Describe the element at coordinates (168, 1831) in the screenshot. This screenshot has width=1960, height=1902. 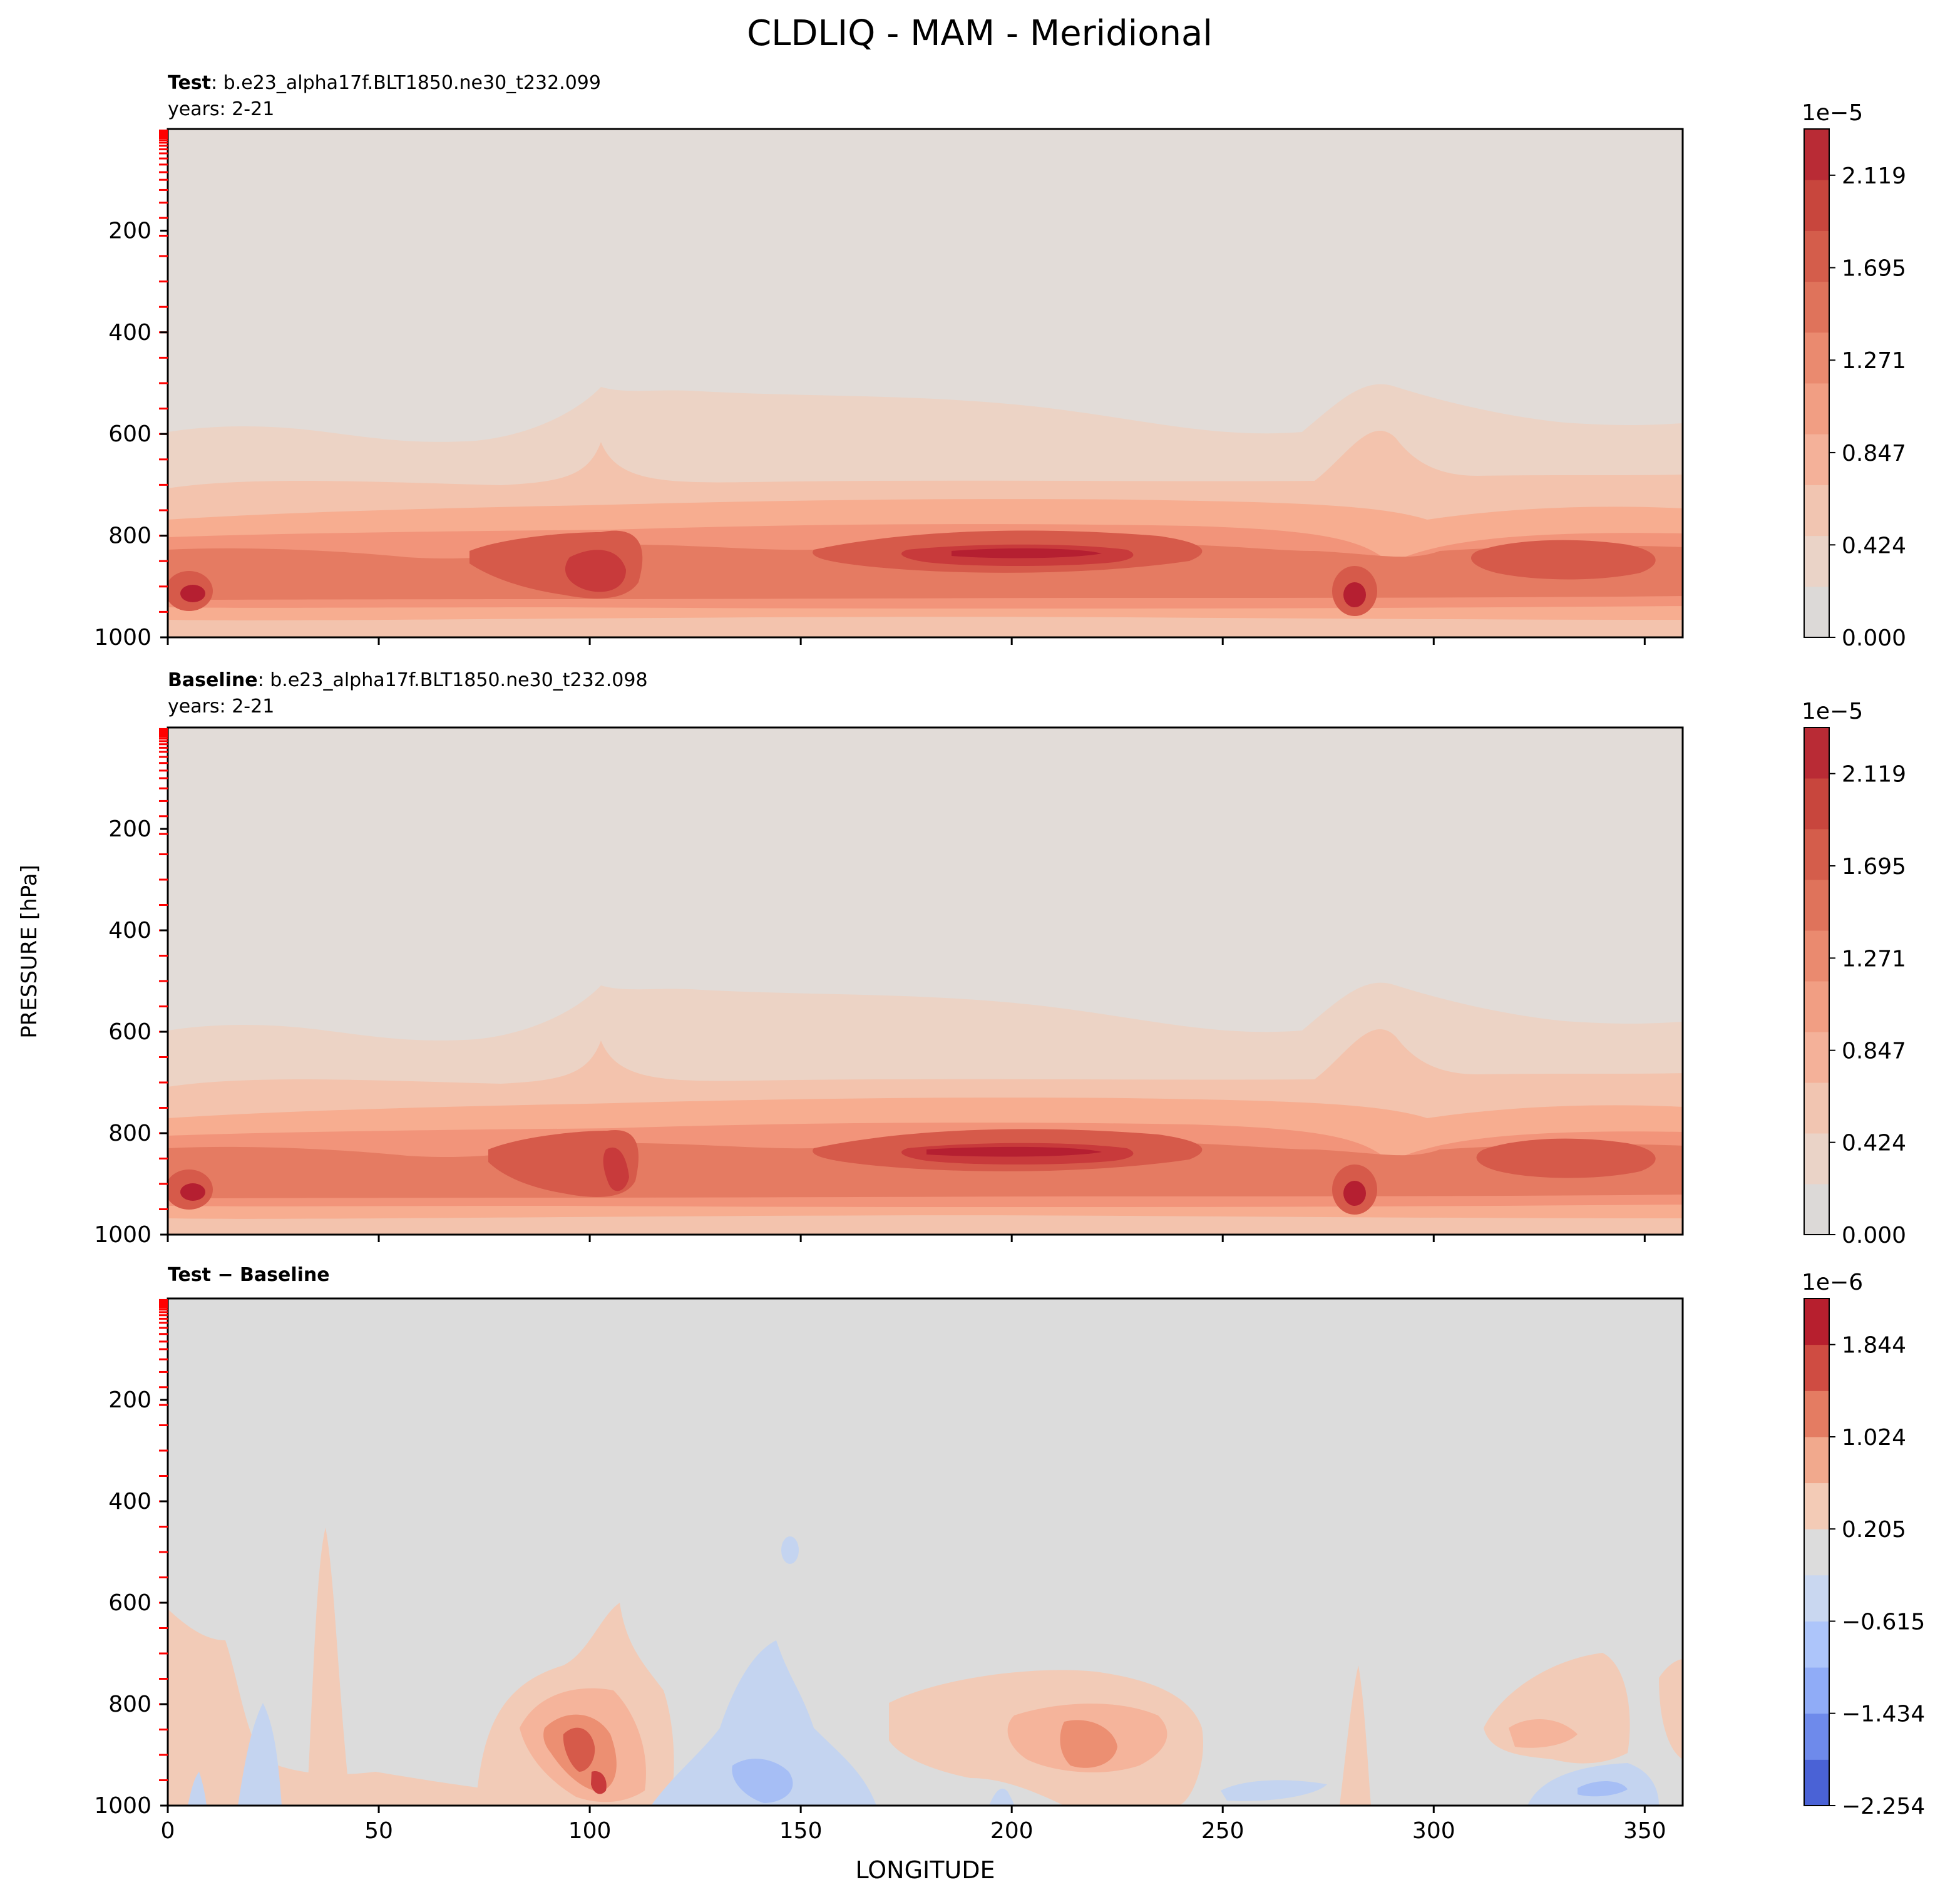
I see `x-tick-label: 0` at that location.